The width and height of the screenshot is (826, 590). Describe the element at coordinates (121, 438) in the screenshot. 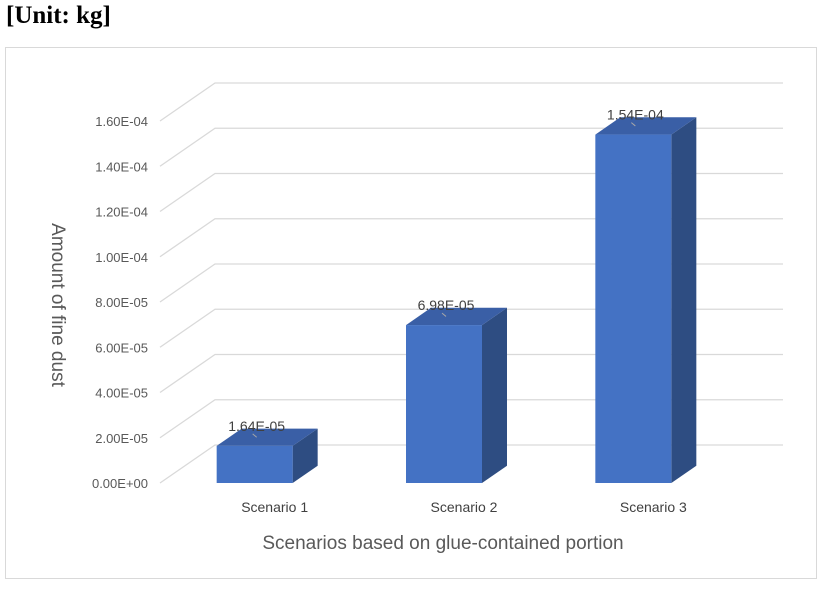

I see `y-tick-label: 2.00E-05` at that location.